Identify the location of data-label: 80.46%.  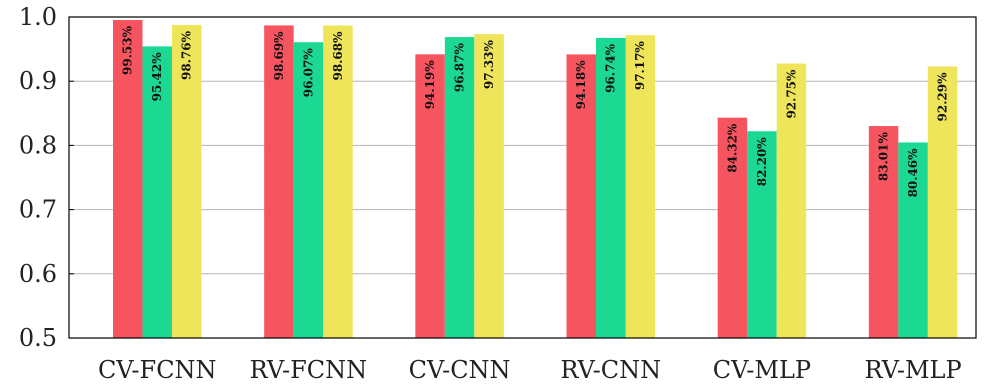
(913, 173).